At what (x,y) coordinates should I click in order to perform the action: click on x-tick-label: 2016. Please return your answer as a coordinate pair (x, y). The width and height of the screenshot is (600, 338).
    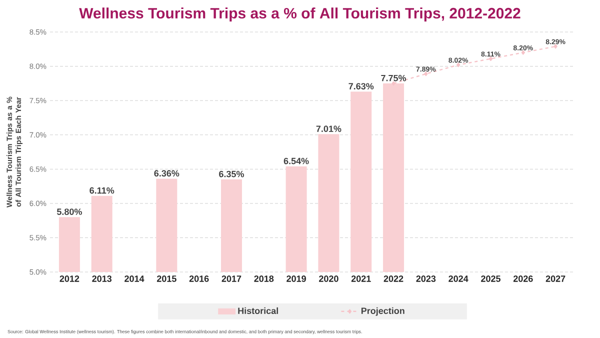
    Looking at the image, I should click on (199, 279).